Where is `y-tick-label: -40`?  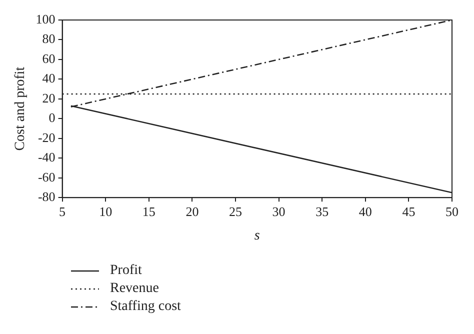
y-tick-label: -40 is located at coordinates (47, 157).